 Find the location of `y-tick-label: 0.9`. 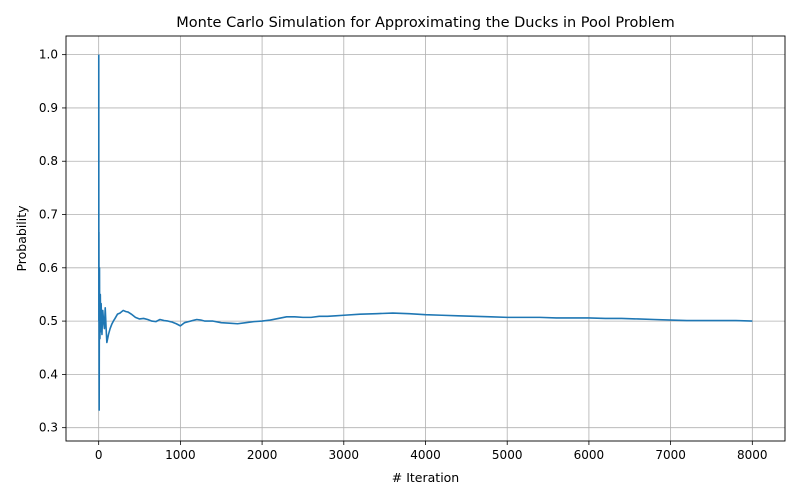

y-tick-label: 0.9 is located at coordinates (48, 108).